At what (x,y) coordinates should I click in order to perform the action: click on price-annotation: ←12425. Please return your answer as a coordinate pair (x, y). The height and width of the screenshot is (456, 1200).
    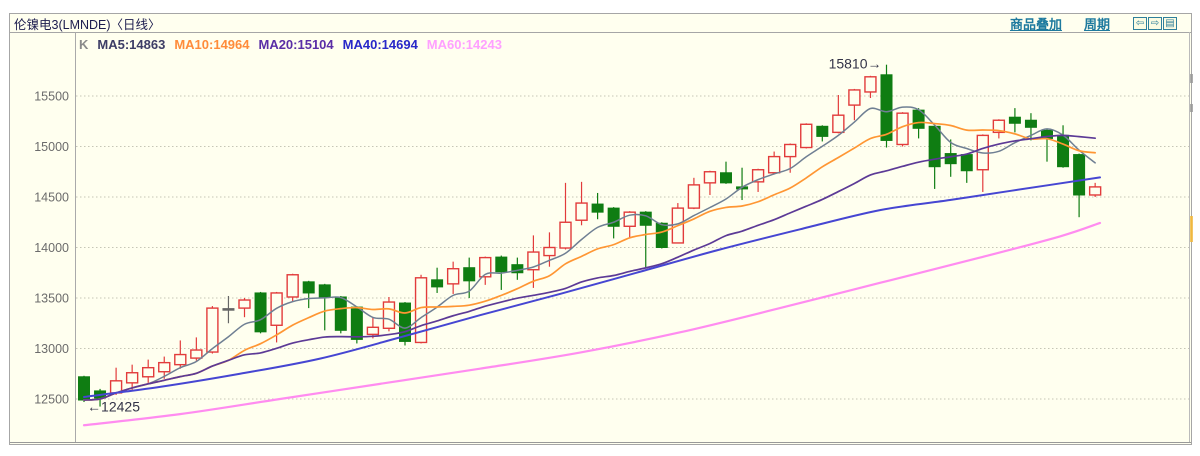
    Looking at the image, I should click on (113, 407).